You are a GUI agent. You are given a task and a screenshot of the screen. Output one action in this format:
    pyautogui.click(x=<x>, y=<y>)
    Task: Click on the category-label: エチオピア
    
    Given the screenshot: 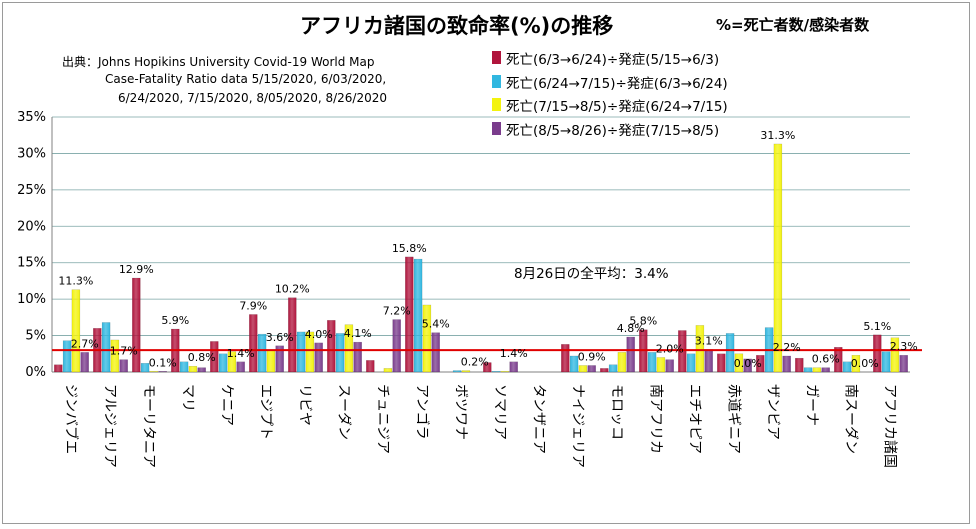 What is the action you would take?
    pyautogui.click(x=695, y=419)
    